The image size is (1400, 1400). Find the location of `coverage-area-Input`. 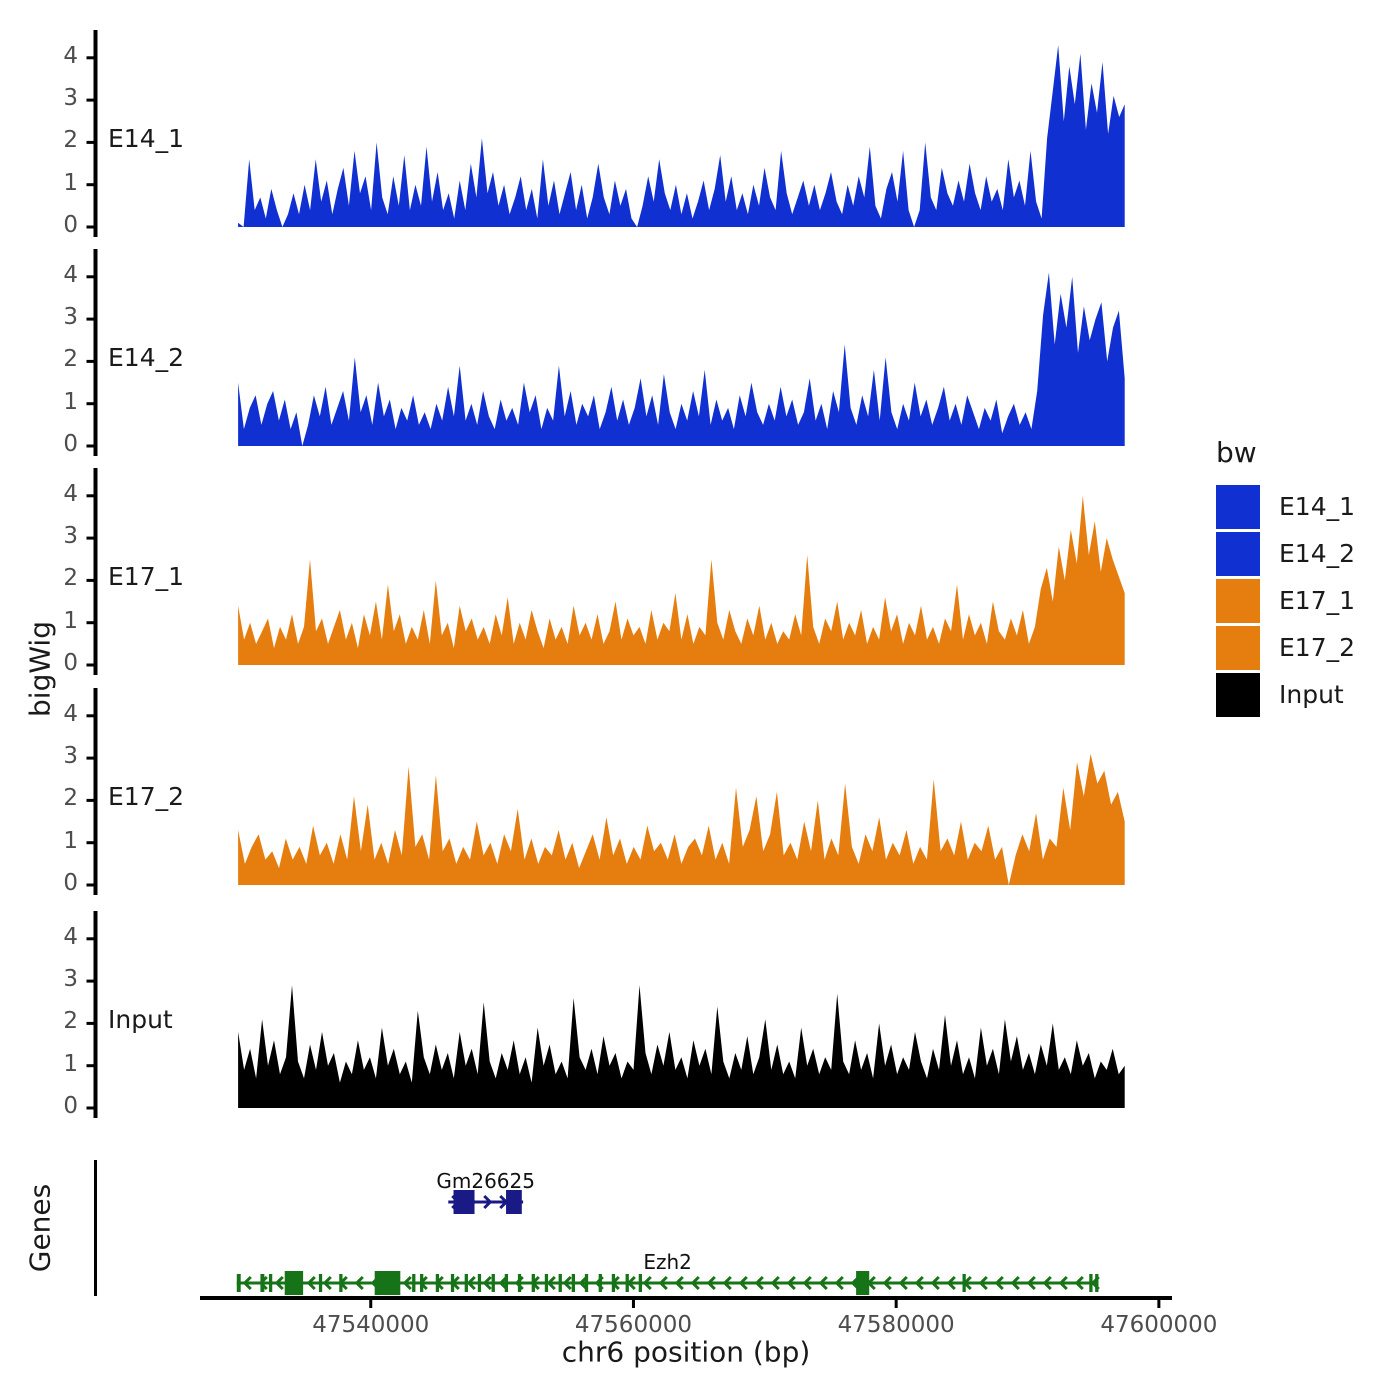

coverage-area-Input is located at coordinates (681, 1046).